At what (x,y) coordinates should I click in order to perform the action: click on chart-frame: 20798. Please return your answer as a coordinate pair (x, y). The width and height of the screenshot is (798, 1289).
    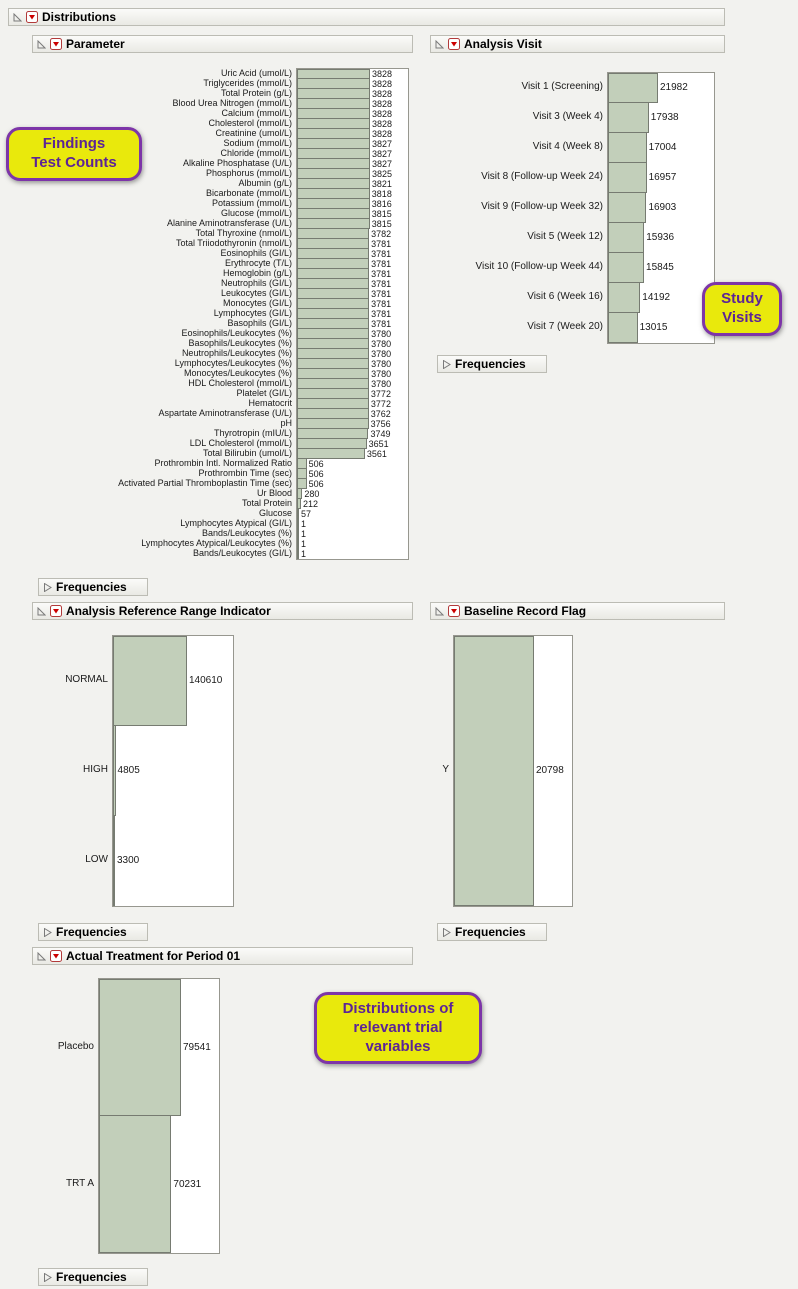
    Looking at the image, I should click on (513, 771).